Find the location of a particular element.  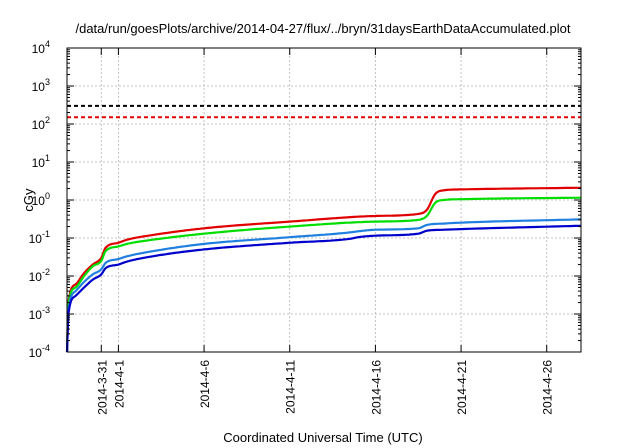

x-axis-label: Coordinated Universal Time (UTC) is located at coordinates (322, 437).